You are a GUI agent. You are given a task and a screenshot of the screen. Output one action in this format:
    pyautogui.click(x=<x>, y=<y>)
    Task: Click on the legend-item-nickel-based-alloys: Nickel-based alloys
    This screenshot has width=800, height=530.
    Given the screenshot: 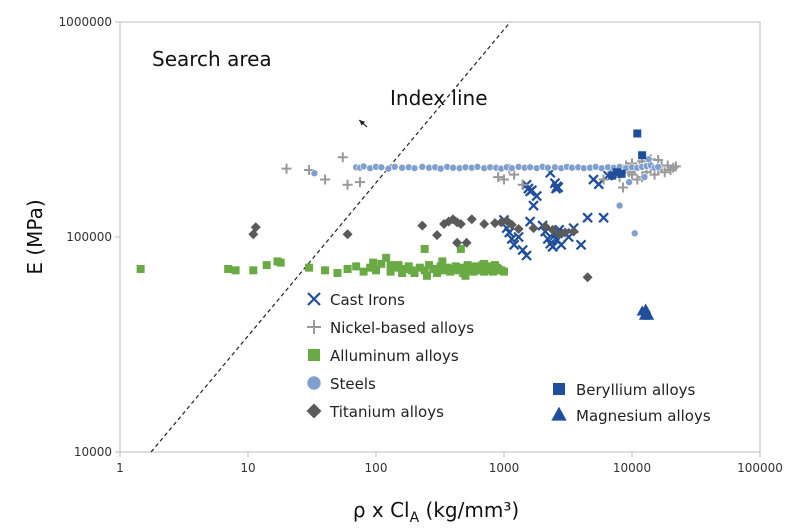 What is the action you would take?
    pyautogui.click(x=390, y=328)
    